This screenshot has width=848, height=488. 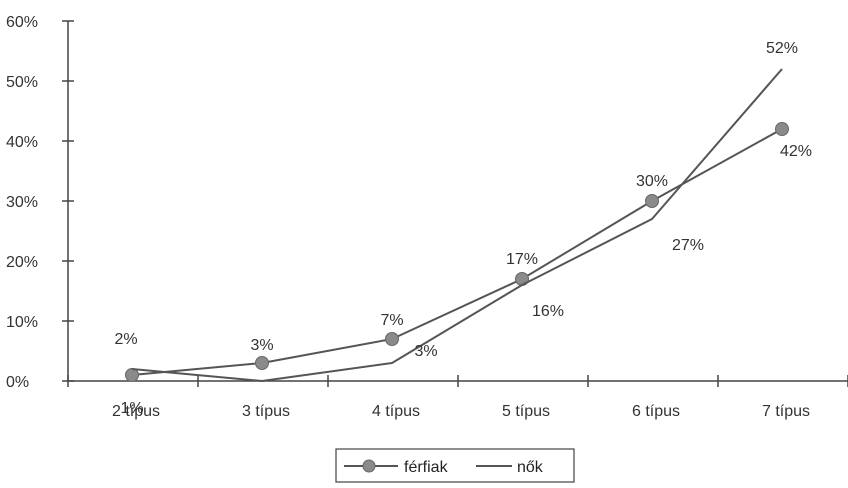 I want to click on y-tick-label: 50%, so click(x=22, y=82).